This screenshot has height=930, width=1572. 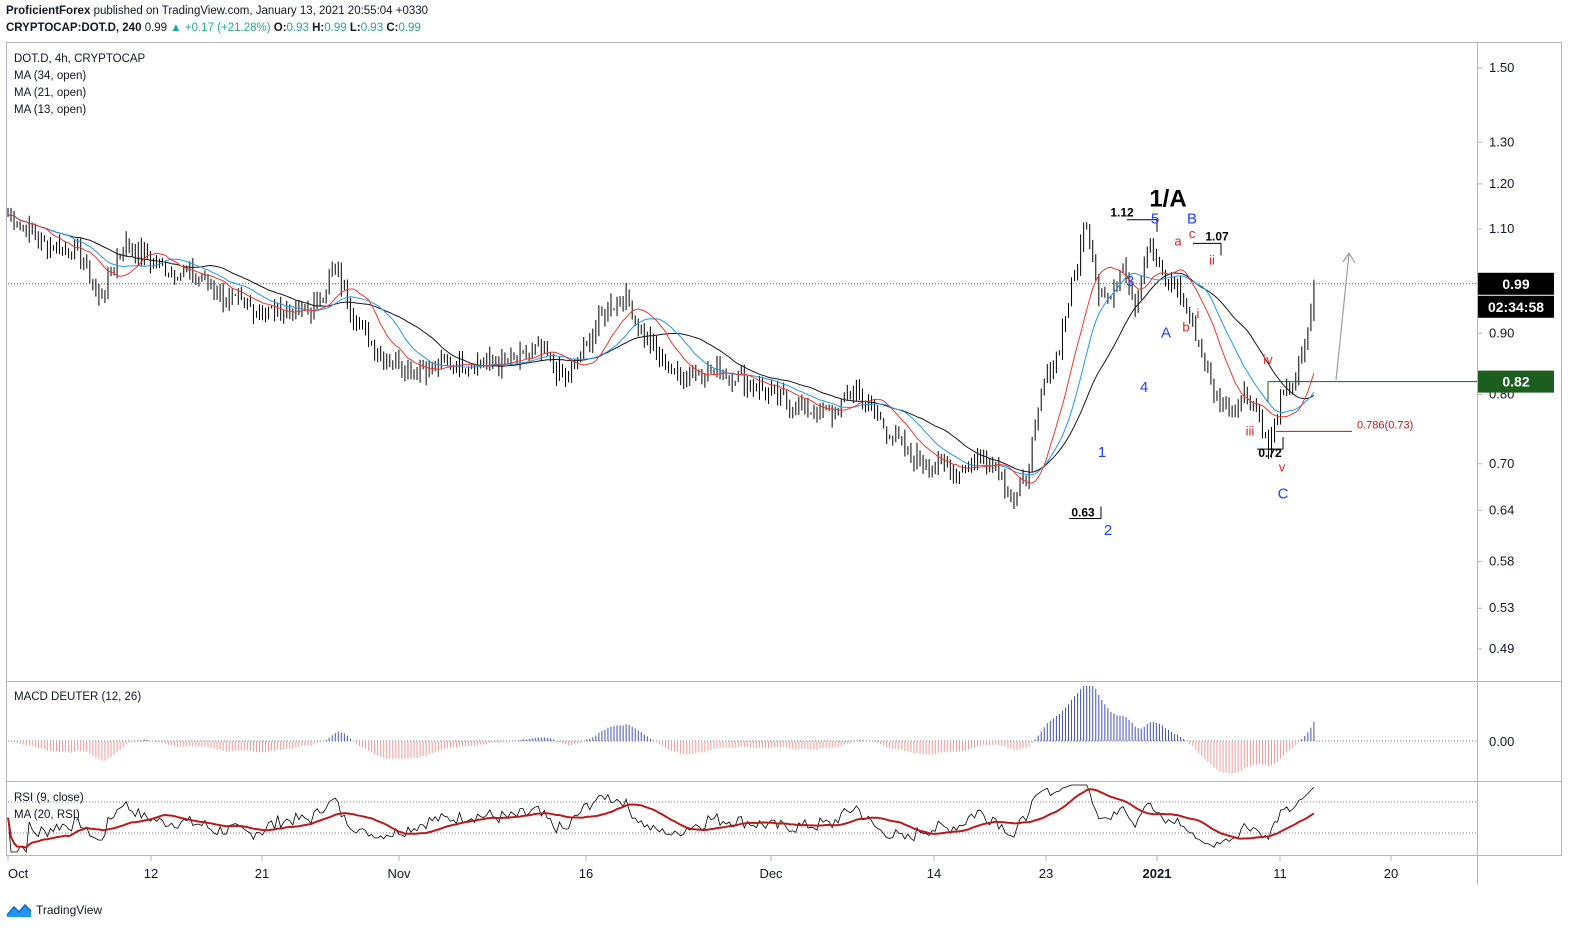 What do you see at coordinates (1102, 452) in the screenshot?
I see `wave-label: 1` at bounding box center [1102, 452].